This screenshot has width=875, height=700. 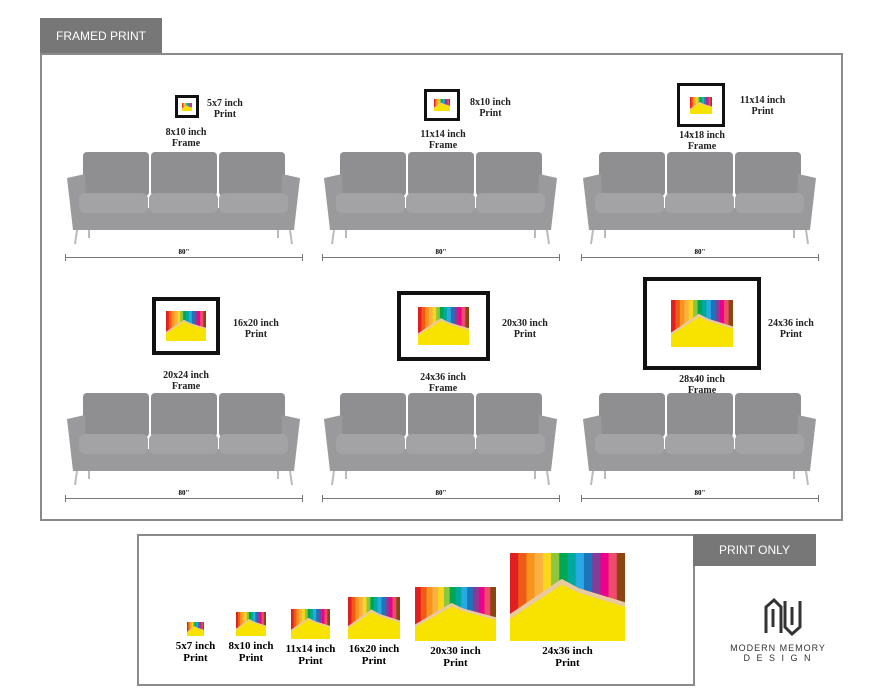 I want to click on print-size-label: 24x36 inch Print, so click(x=791, y=329).